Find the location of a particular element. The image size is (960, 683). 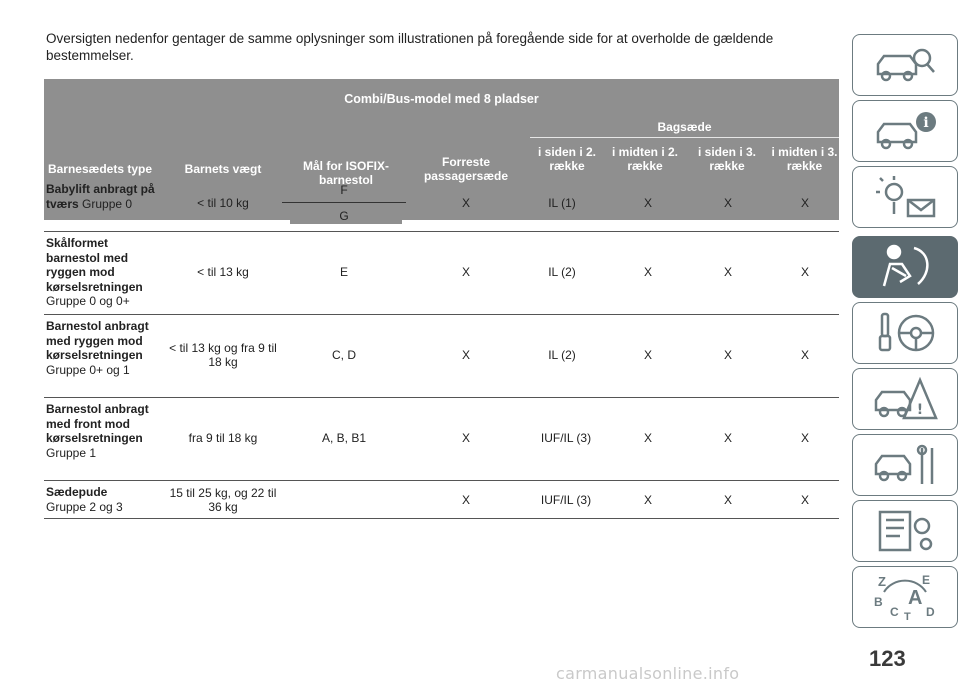

tab-car-search is located at coordinates (905, 65).